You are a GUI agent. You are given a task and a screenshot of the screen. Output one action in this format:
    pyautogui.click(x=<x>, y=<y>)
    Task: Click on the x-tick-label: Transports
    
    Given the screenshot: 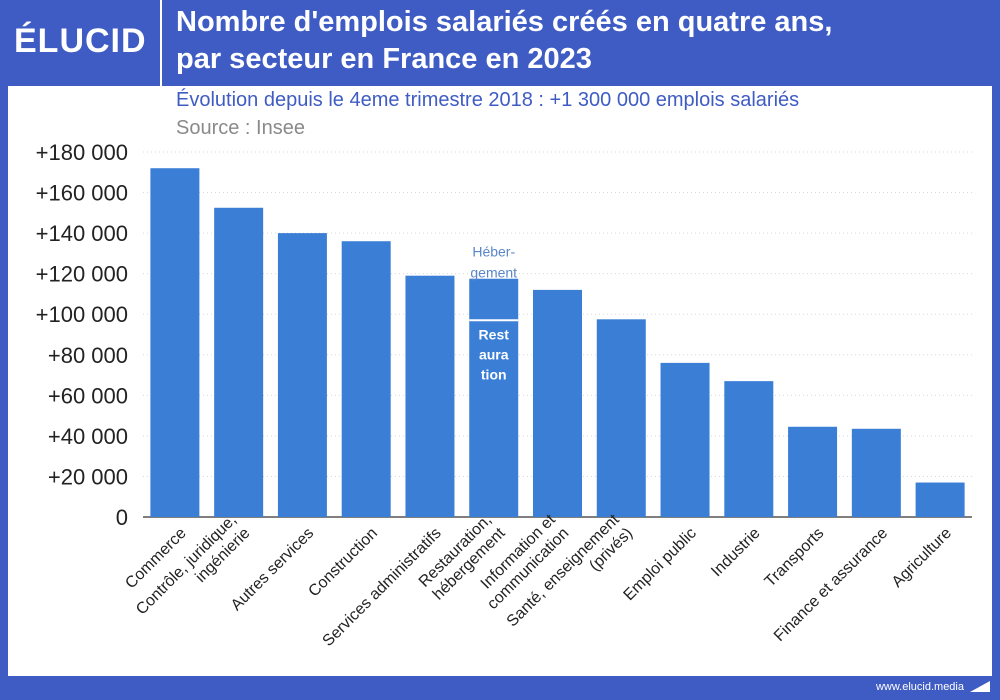 What is the action you would take?
    pyautogui.click(x=795, y=558)
    